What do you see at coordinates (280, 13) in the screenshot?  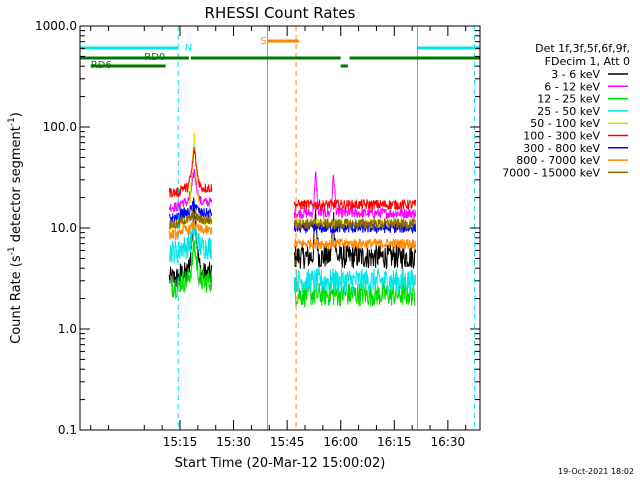 I see `chart-title: RHESSI Count Rates` at bounding box center [280, 13].